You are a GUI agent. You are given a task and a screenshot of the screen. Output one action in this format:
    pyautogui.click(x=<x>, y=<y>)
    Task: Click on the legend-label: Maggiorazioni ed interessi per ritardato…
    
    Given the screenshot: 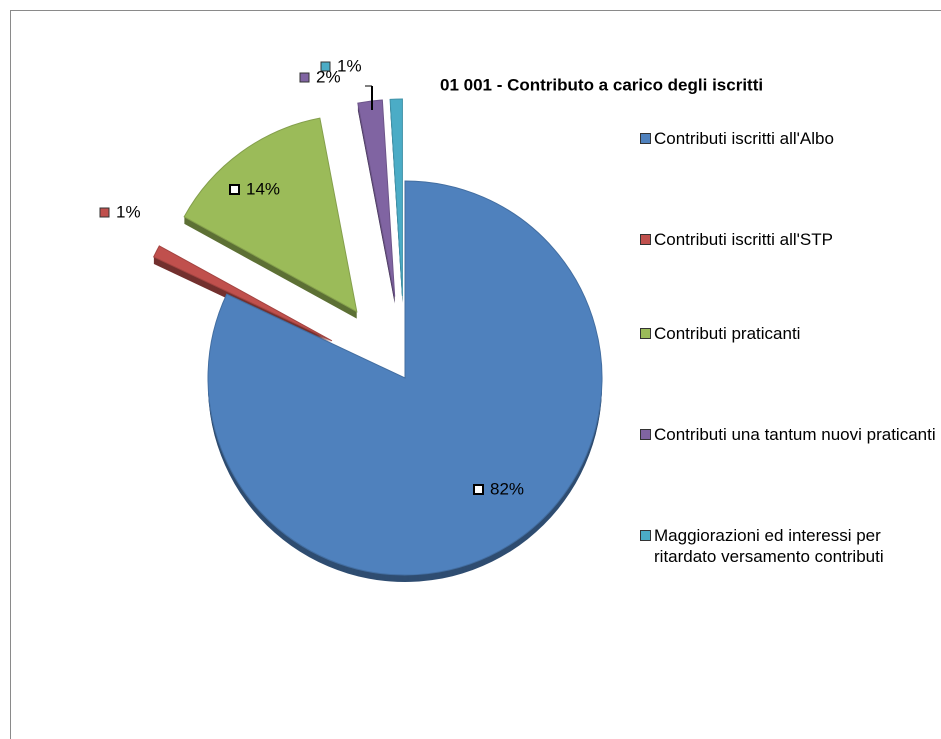 What is the action you would take?
    pyautogui.click(x=769, y=546)
    